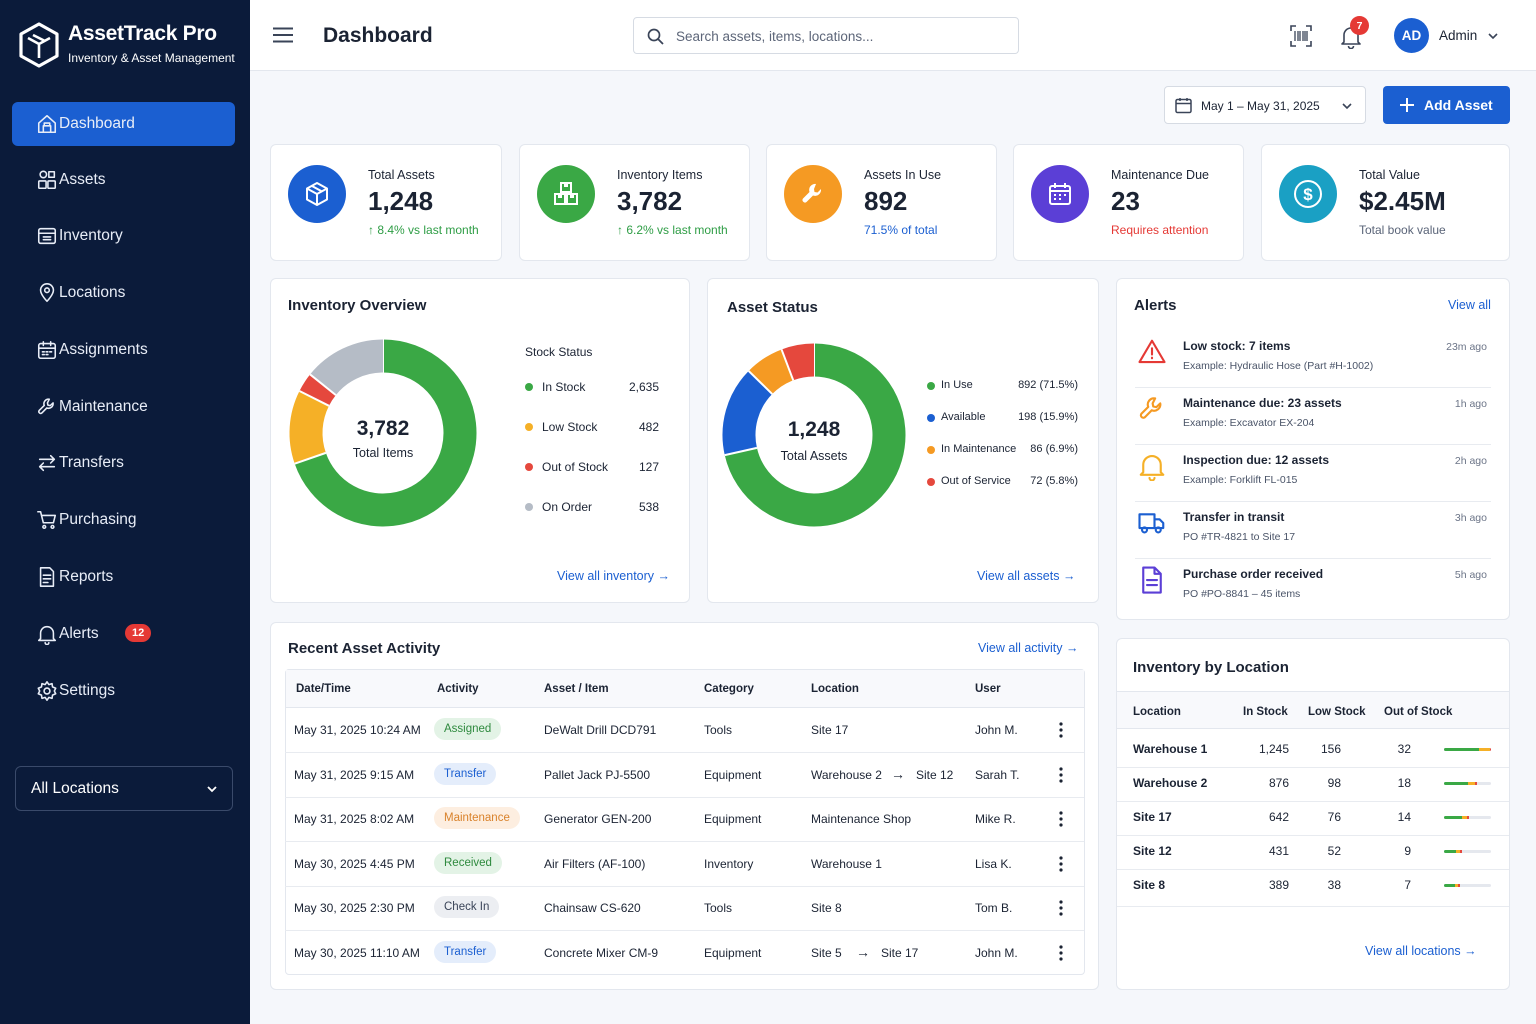  Describe the element at coordinates (378, 35) in the screenshot. I see `page-title: Dashboard` at that location.